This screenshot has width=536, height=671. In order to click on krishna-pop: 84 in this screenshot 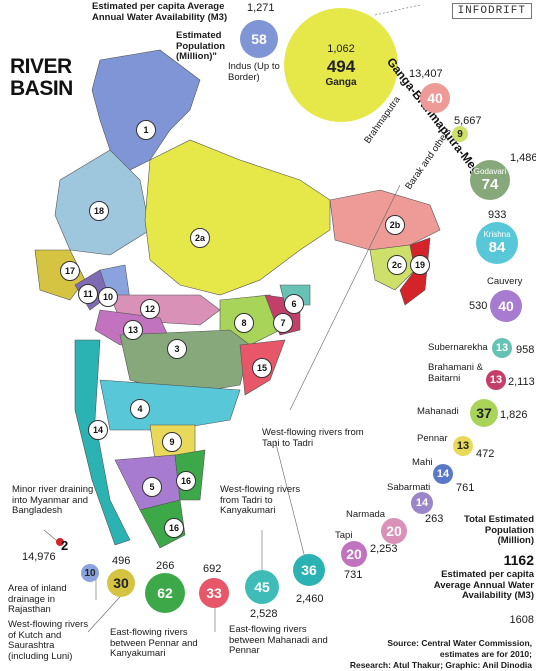, I will do `click(497, 247)`.